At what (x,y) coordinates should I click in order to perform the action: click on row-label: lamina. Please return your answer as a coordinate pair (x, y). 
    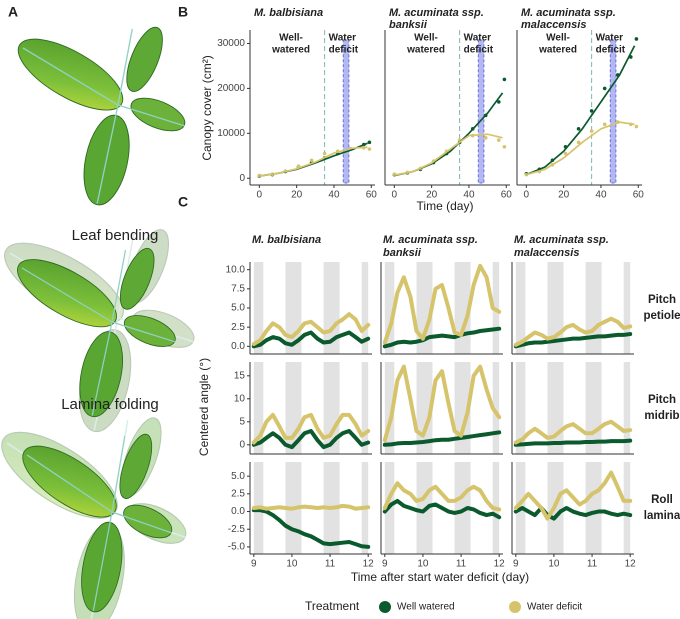
    Looking at the image, I should click on (662, 516).